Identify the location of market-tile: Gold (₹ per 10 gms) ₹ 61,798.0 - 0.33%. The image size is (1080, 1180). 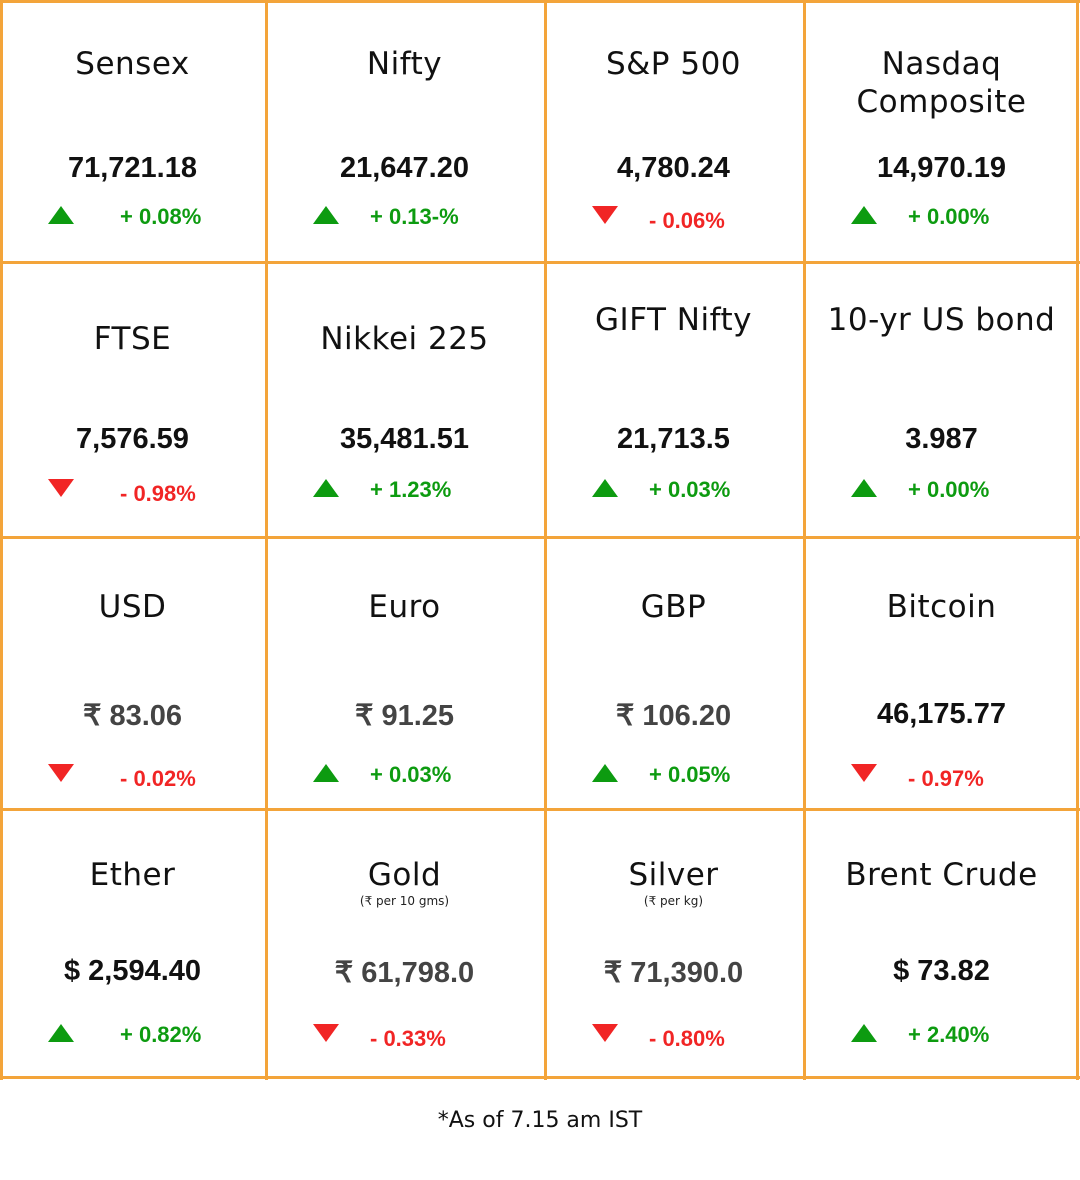
(404, 944).